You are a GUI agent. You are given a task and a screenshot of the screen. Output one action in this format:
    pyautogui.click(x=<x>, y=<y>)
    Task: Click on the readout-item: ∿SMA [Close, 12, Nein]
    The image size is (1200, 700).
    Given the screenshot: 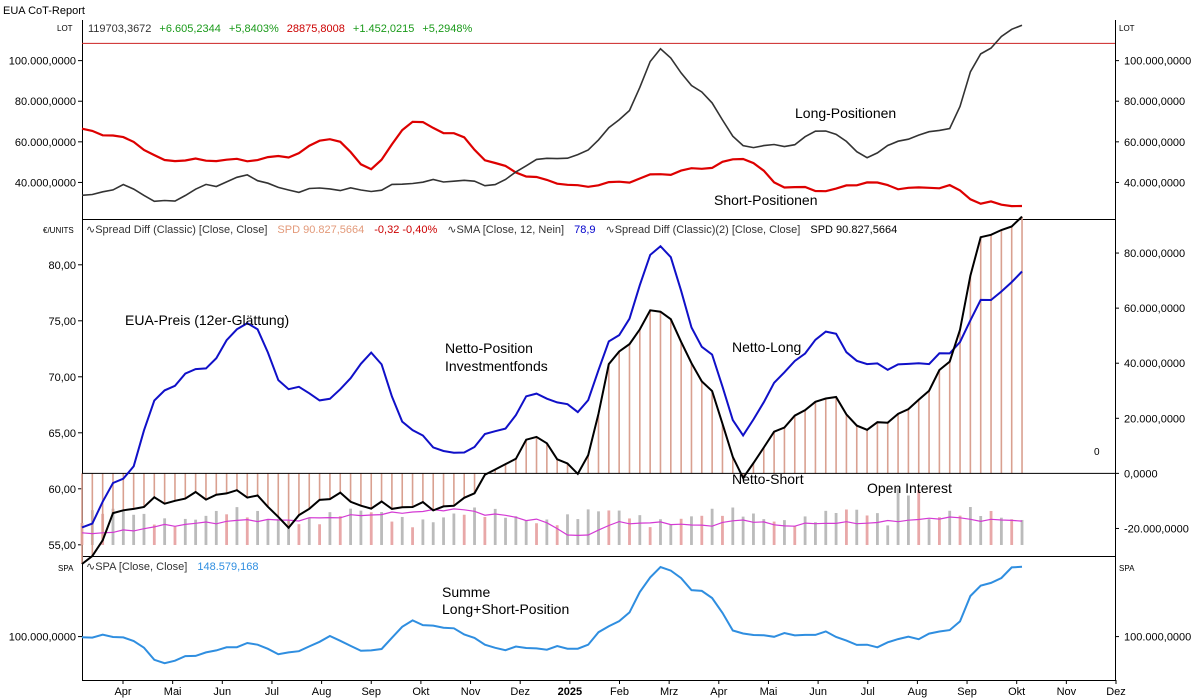 What is the action you would take?
    pyautogui.click(x=505, y=230)
    